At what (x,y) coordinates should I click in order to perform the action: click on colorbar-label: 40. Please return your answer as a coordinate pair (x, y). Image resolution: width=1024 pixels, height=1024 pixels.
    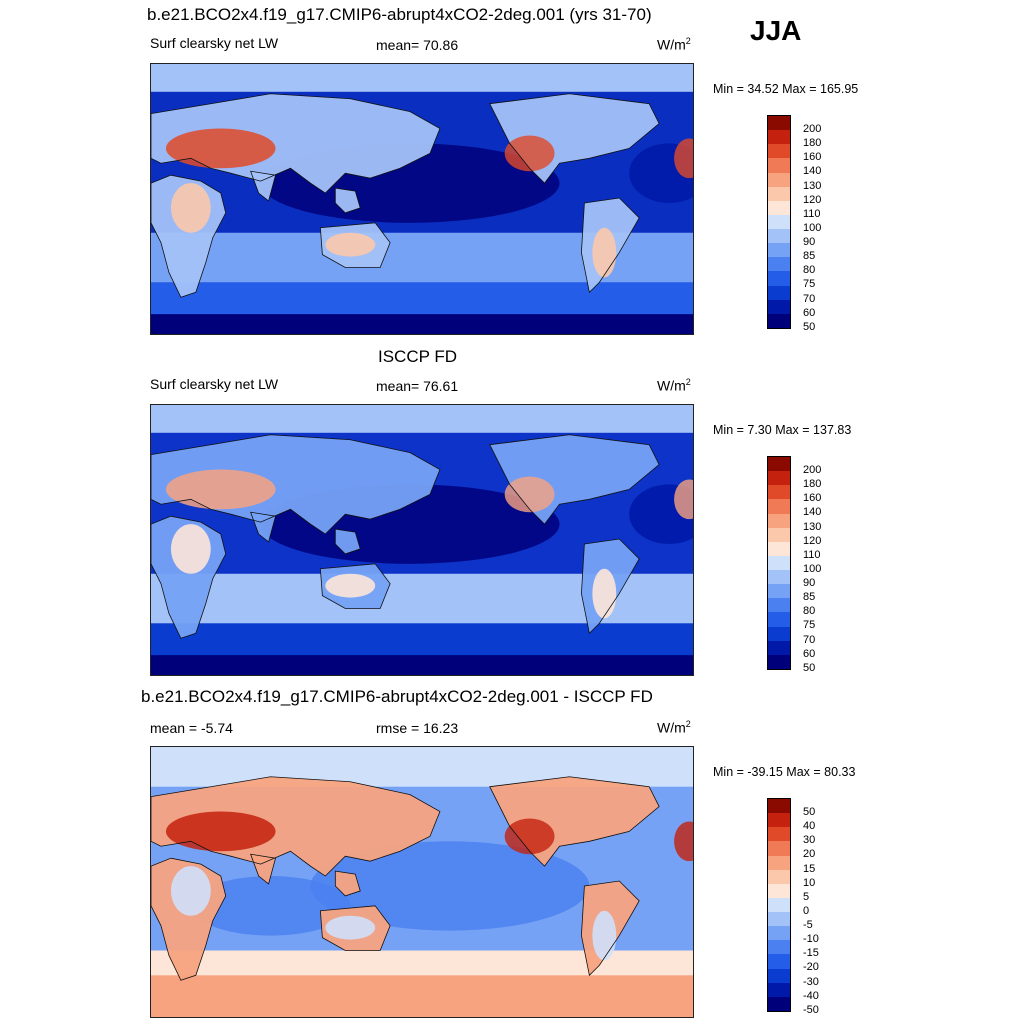
    Looking at the image, I should click on (809, 826).